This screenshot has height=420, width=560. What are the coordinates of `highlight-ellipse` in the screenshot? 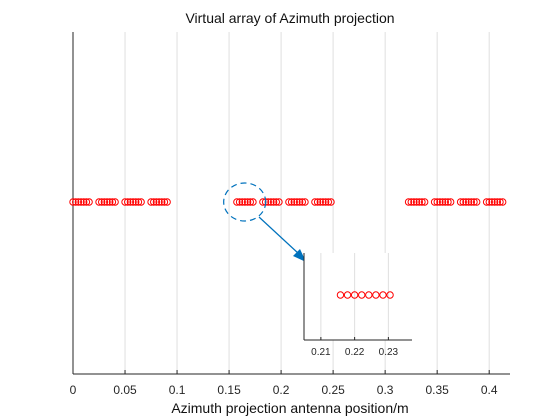 It's located at (245, 202).